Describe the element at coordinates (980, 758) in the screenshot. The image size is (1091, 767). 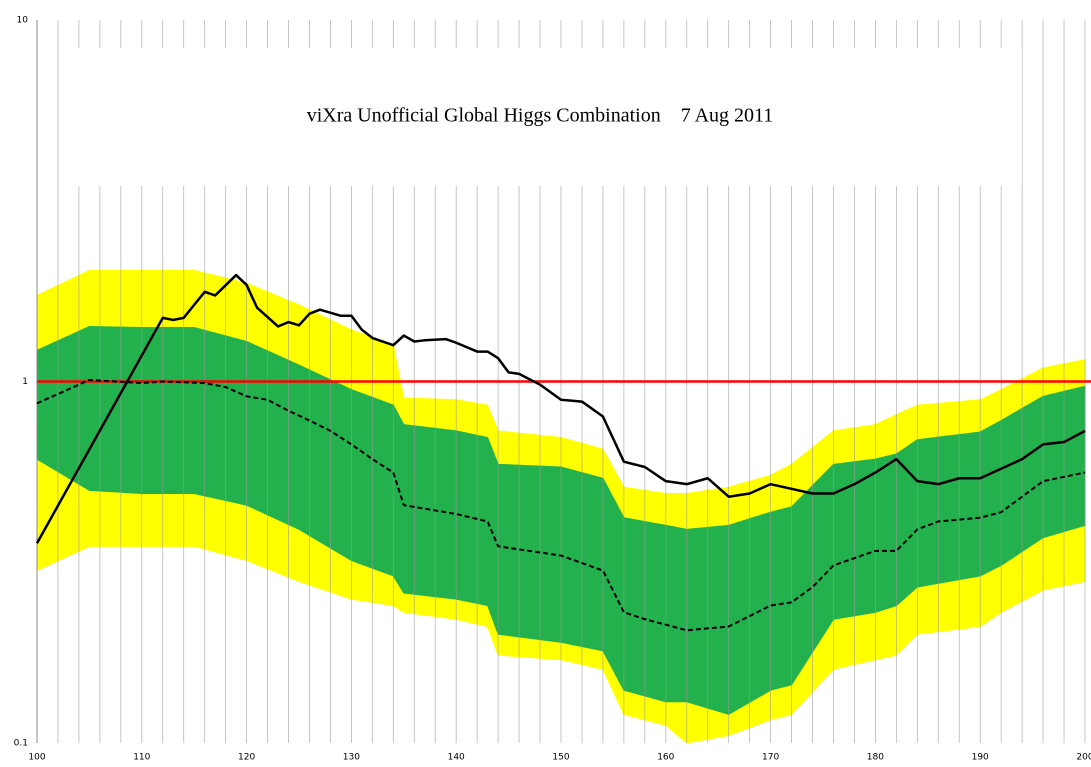
I see `x-tick-label: 190` at that location.